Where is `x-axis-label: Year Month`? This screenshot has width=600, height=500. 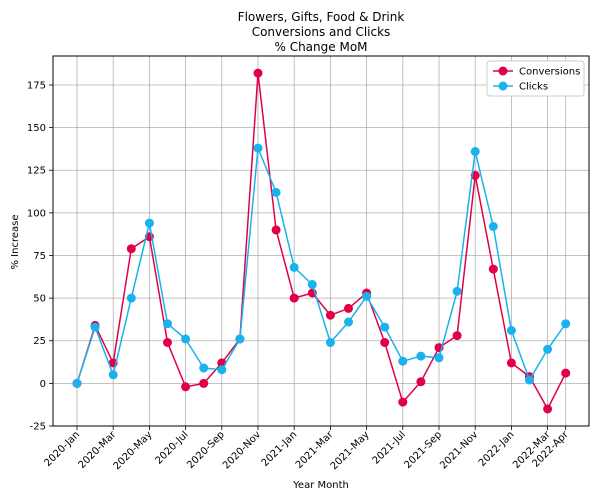
x-axis-label: Year Month is located at coordinates (320, 485).